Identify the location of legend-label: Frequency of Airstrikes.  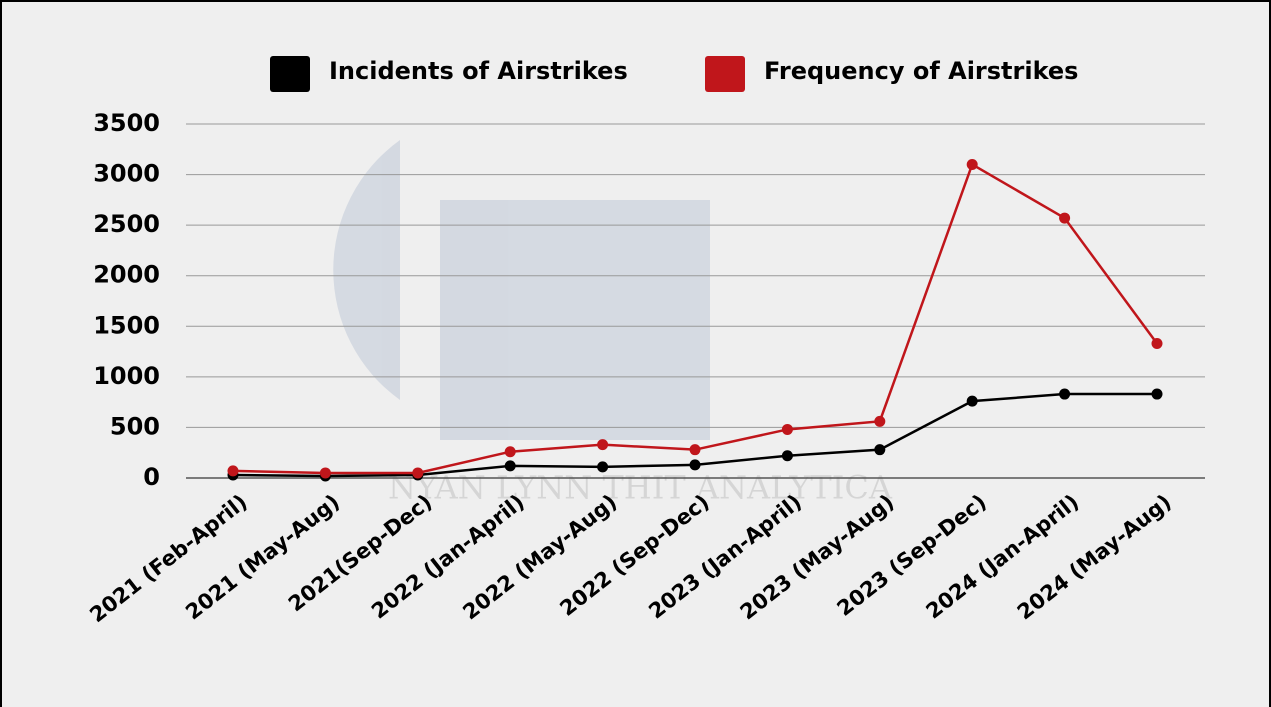
(921, 71).